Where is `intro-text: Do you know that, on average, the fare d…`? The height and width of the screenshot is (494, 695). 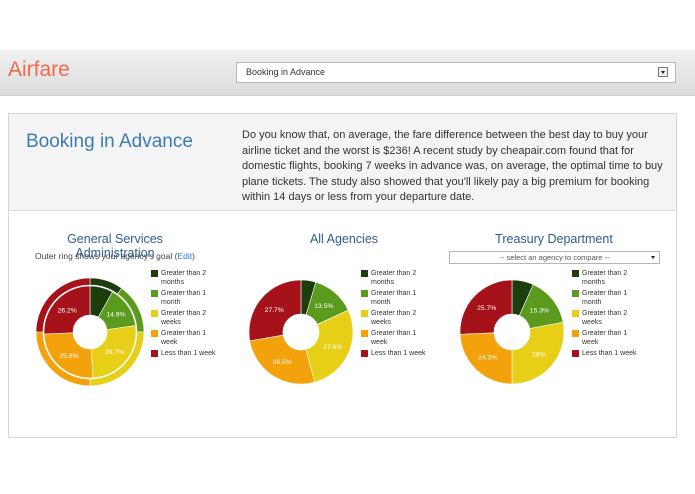 intro-text: Do you know that, on average, the fare d… is located at coordinates (452, 166).